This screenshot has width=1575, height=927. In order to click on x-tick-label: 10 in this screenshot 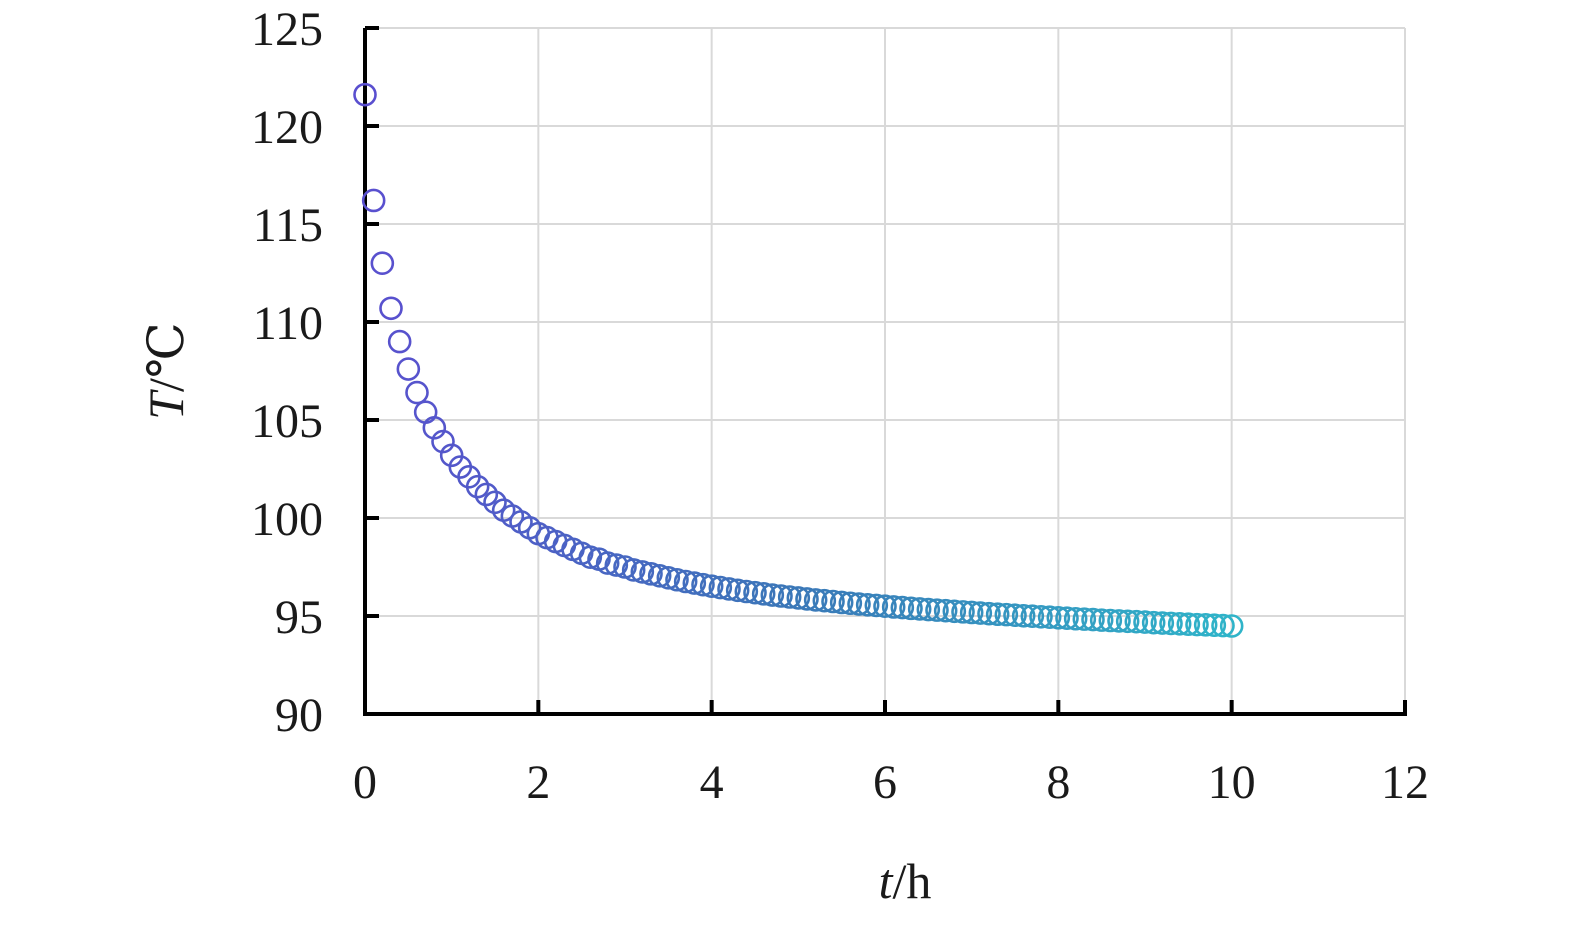, I will do `click(1232, 782)`.